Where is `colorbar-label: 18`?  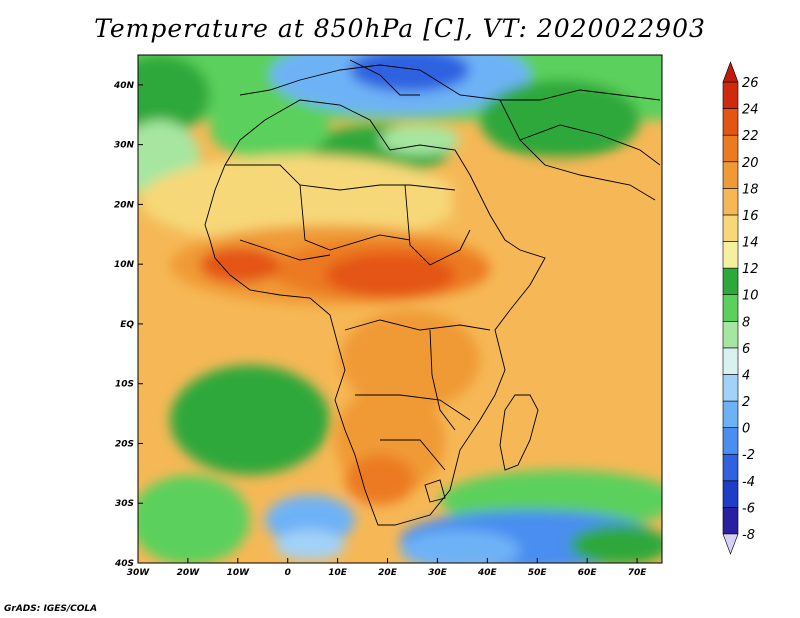
colorbar-label: 18 is located at coordinates (750, 189).